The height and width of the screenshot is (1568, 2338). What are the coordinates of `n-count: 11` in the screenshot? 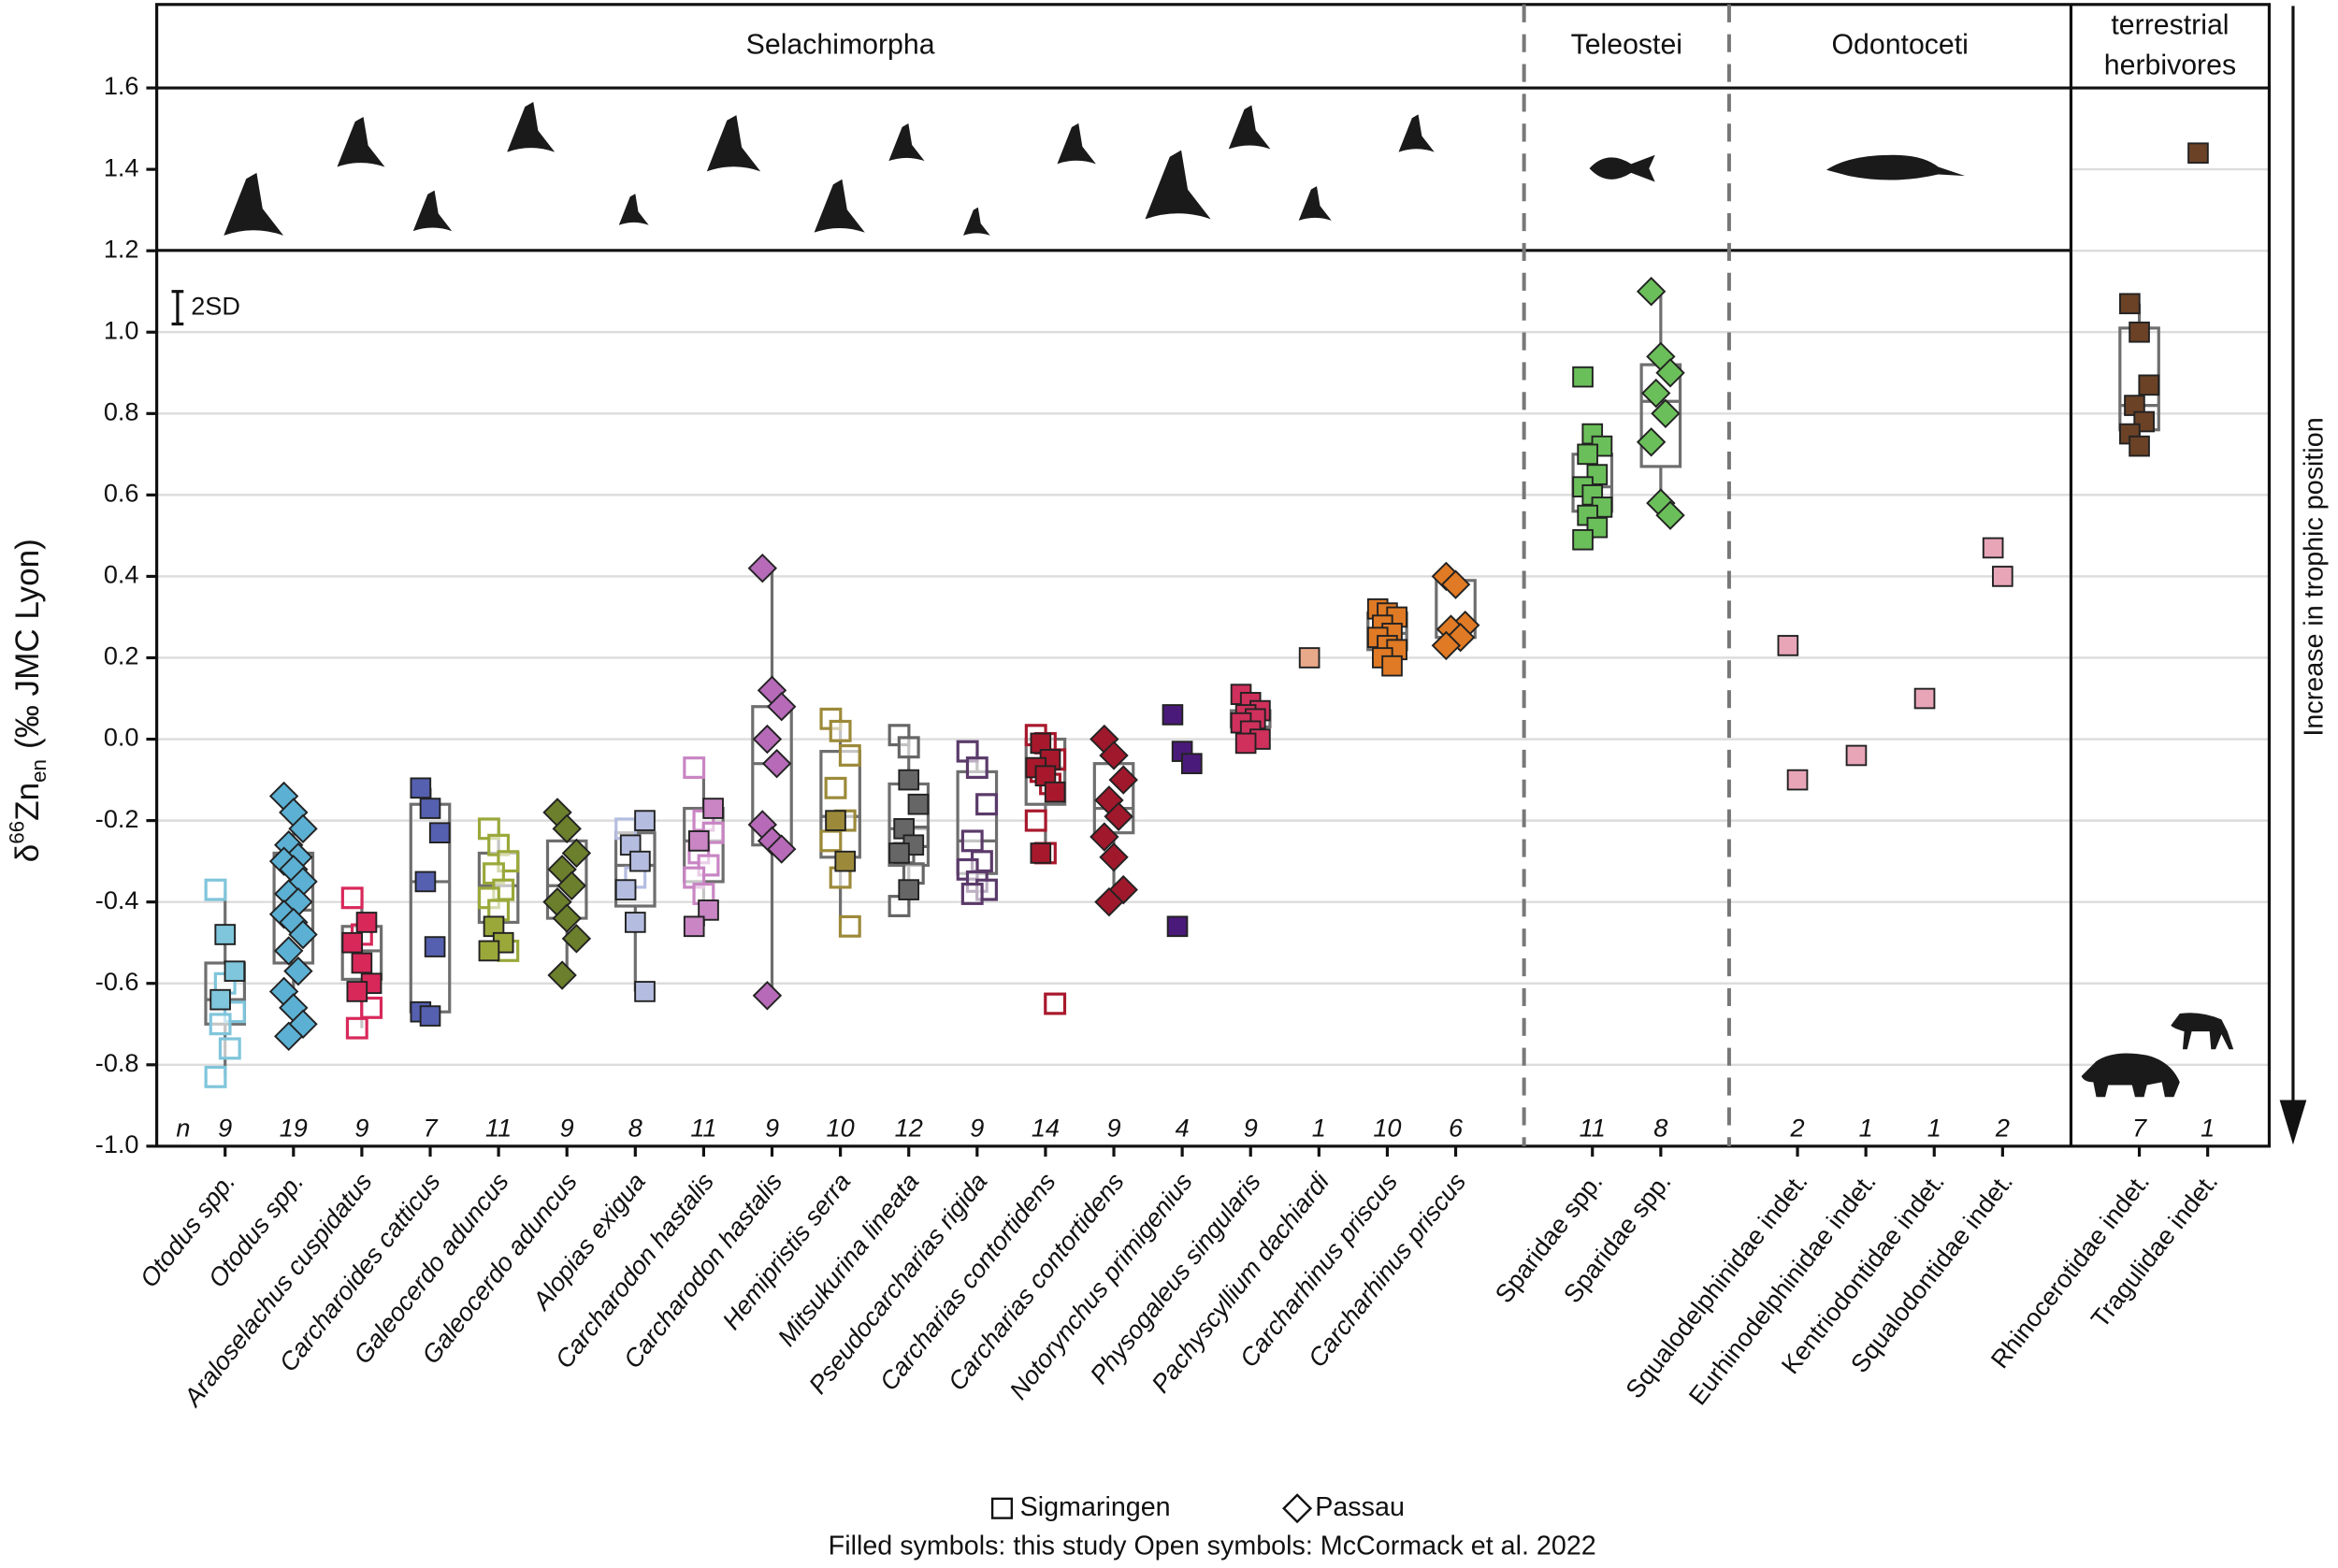 It's located at (703, 1127).